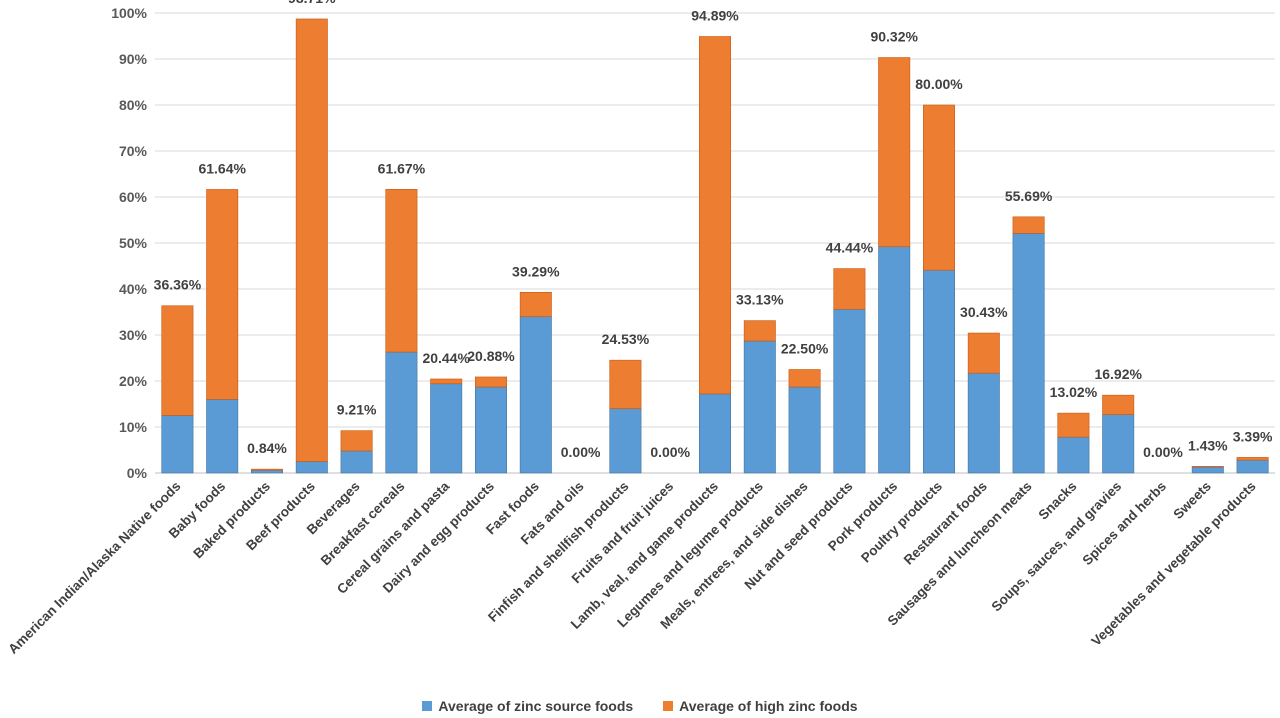  What do you see at coordinates (231, 520) in the screenshot?
I see `x-tick-label: Baked products` at bounding box center [231, 520].